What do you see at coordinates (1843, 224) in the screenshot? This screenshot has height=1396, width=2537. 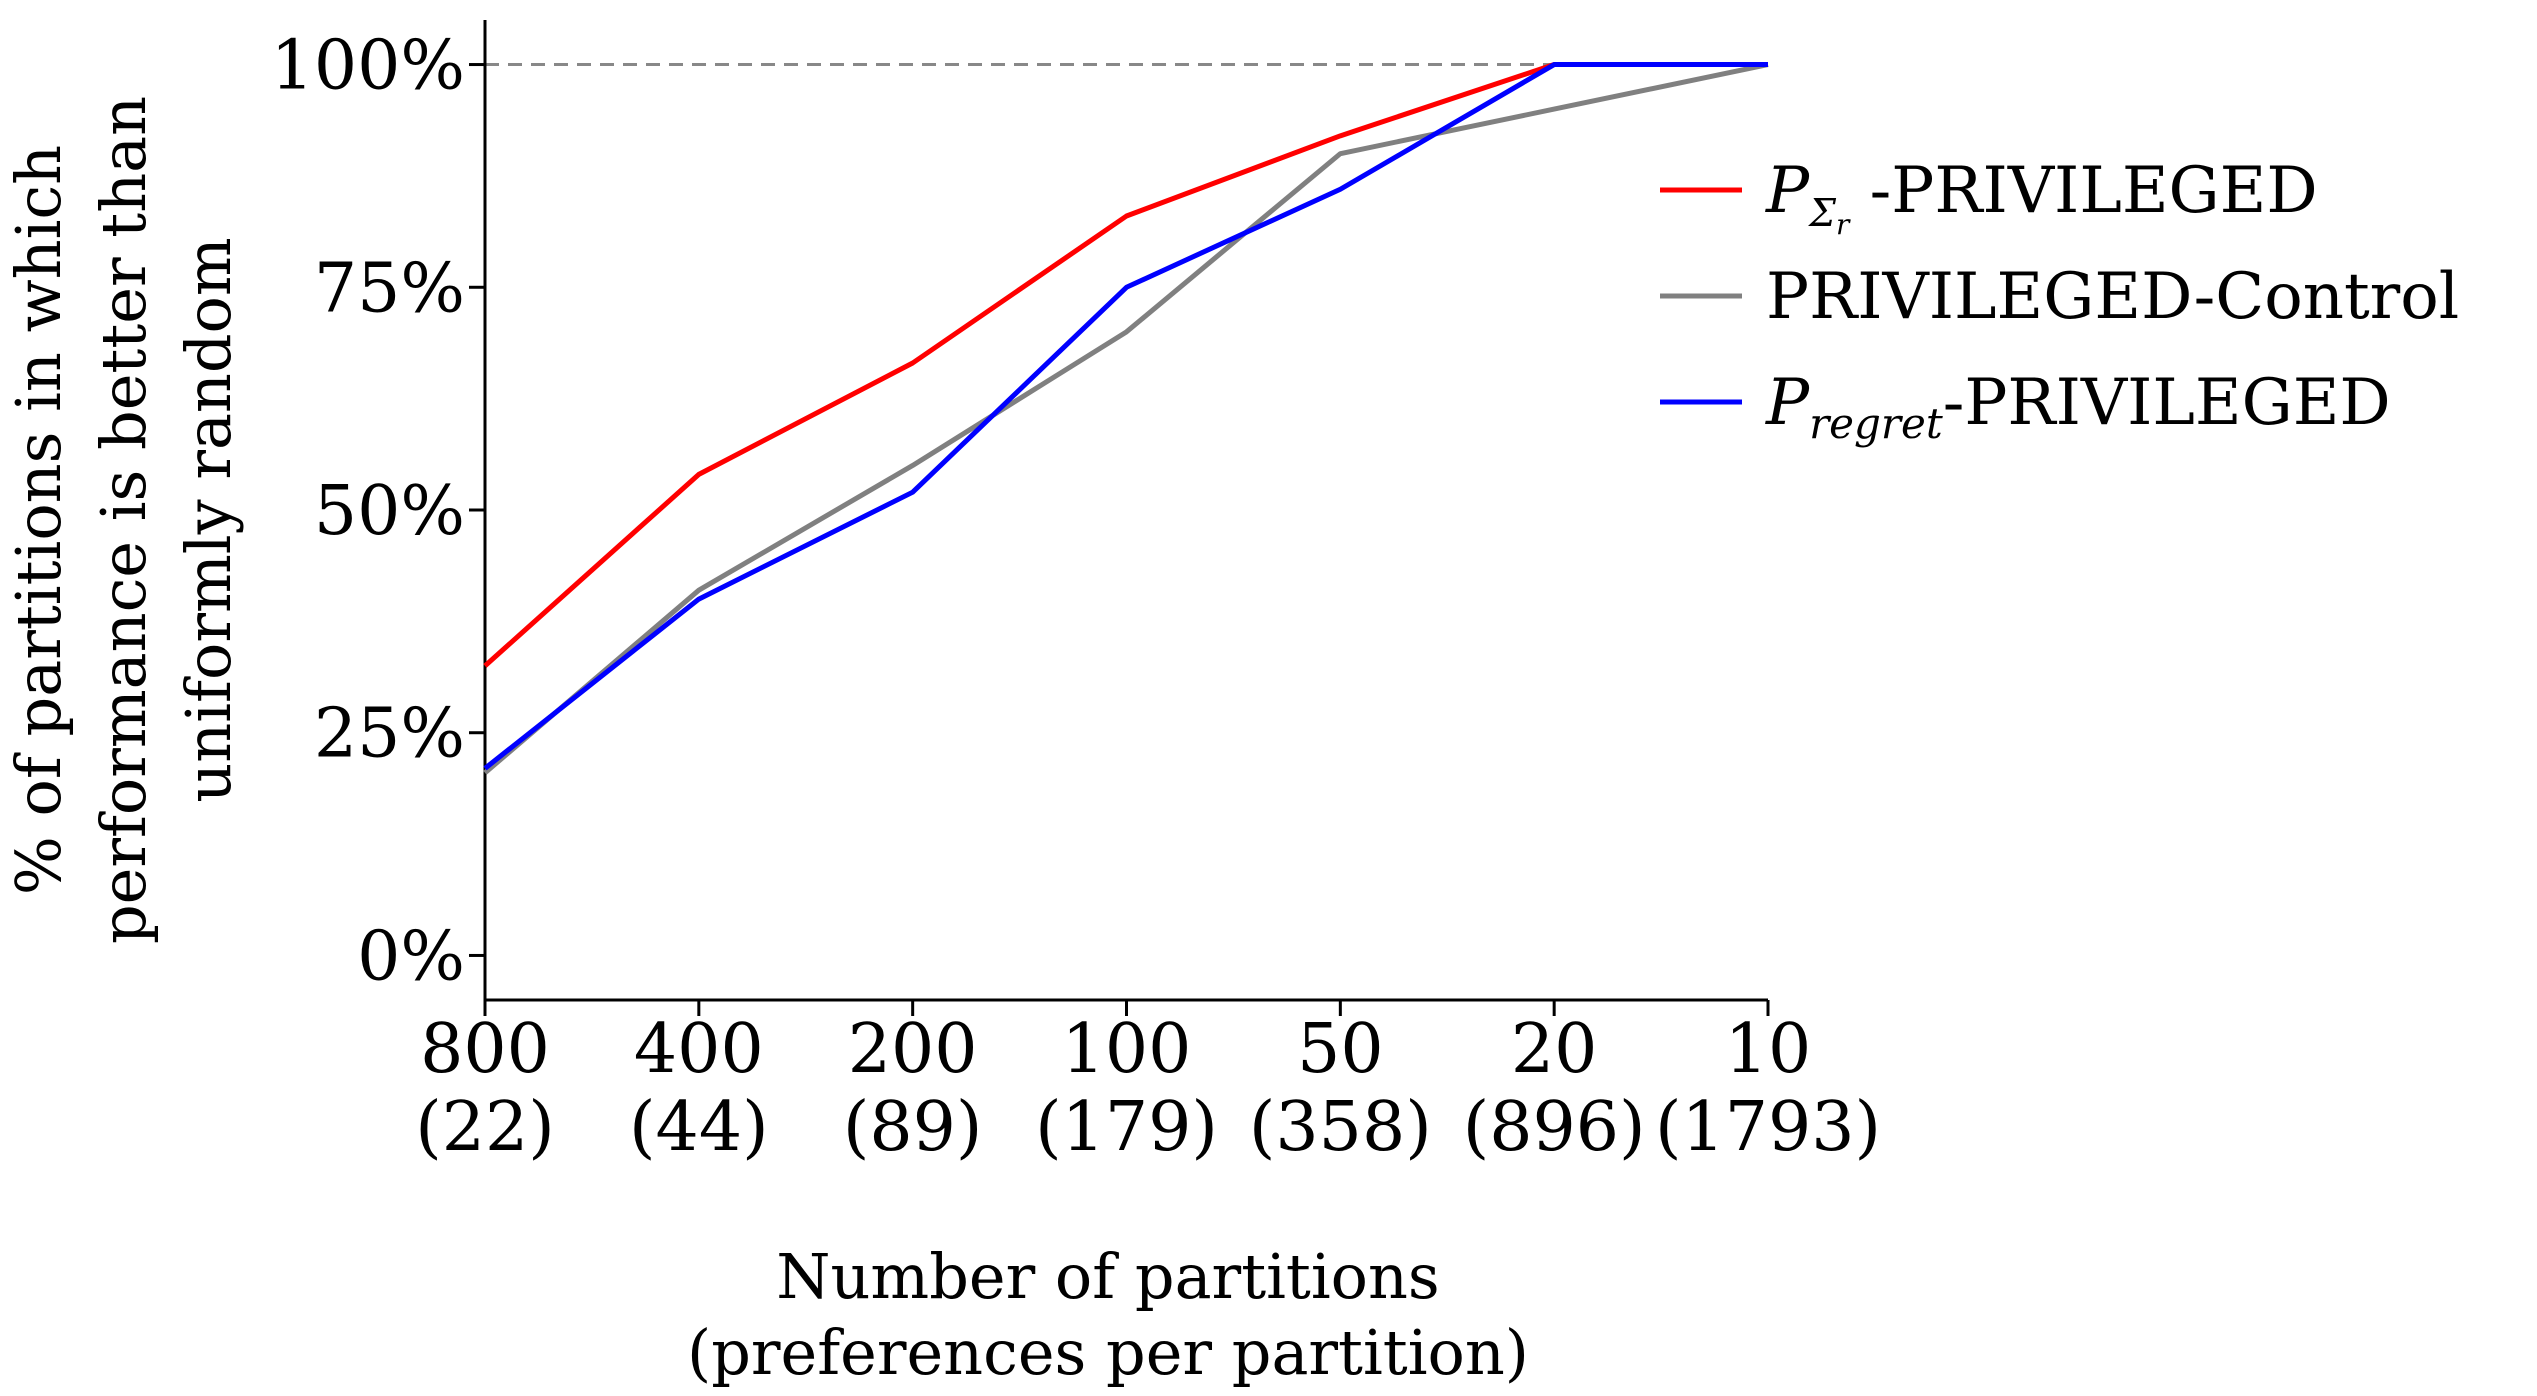 I see `legend-p-subsub: r` at bounding box center [1843, 224].